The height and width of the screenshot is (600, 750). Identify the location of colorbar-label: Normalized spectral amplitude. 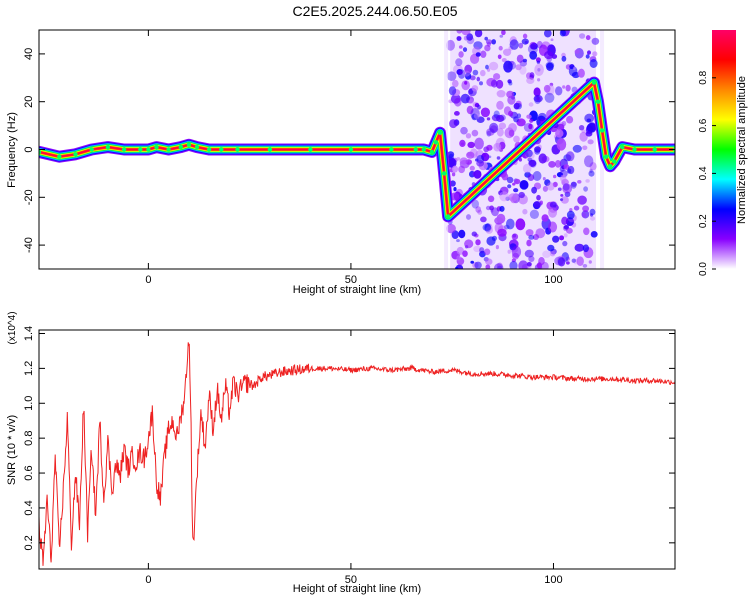
(742, 150).